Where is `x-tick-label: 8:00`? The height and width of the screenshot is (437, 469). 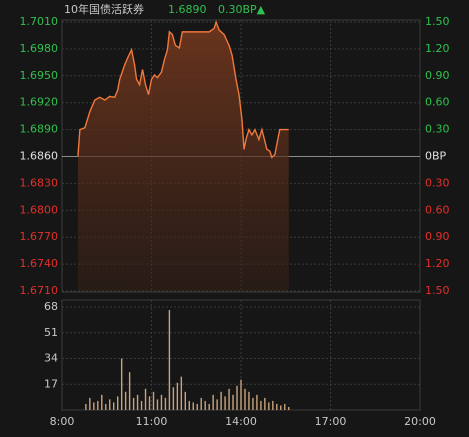 x-tick-label: 8:00 is located at coordinates (62, 421).